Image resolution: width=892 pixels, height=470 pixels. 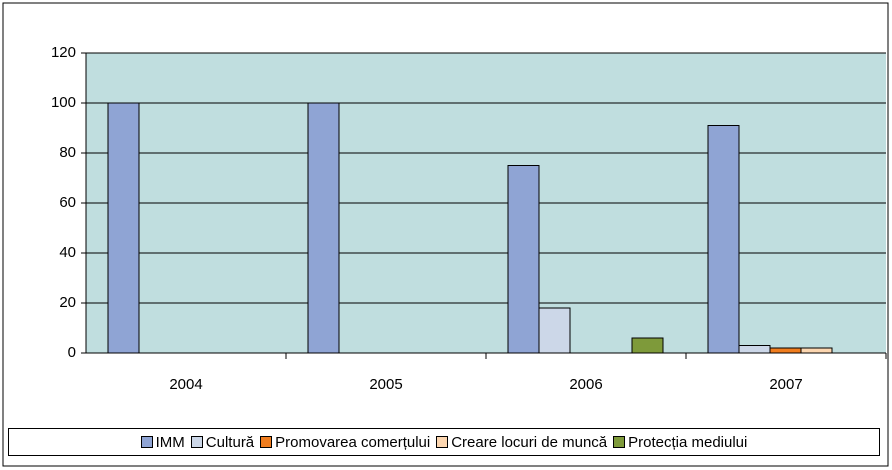 What do you see at coordinates (67, 302) in the screenshot?
I see `y-tick-label: 20` at bounding box center [67, 302].